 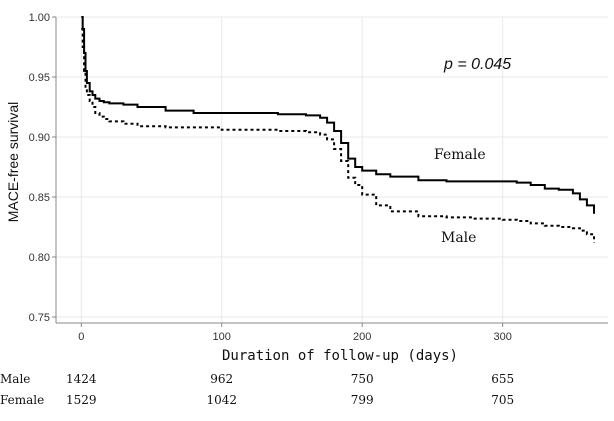 What do you see at coordinates (477, 64) in the screenshot?
I see `p-value-annotation: p = 0.045` at bounding box center [477, 64].